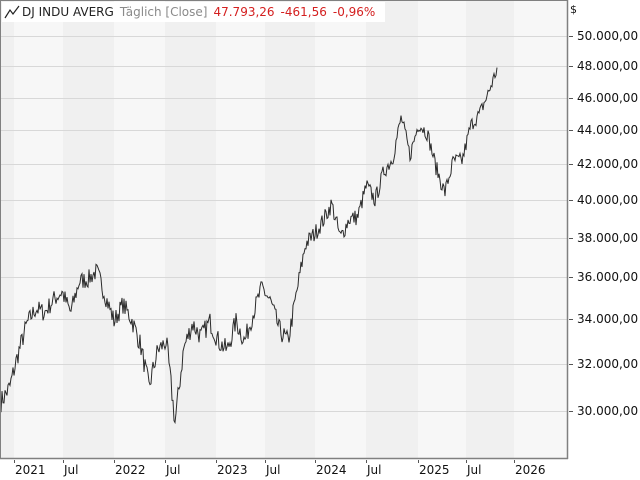  I want to click on y-tick-label: 30.000,00, so click(608, 411).